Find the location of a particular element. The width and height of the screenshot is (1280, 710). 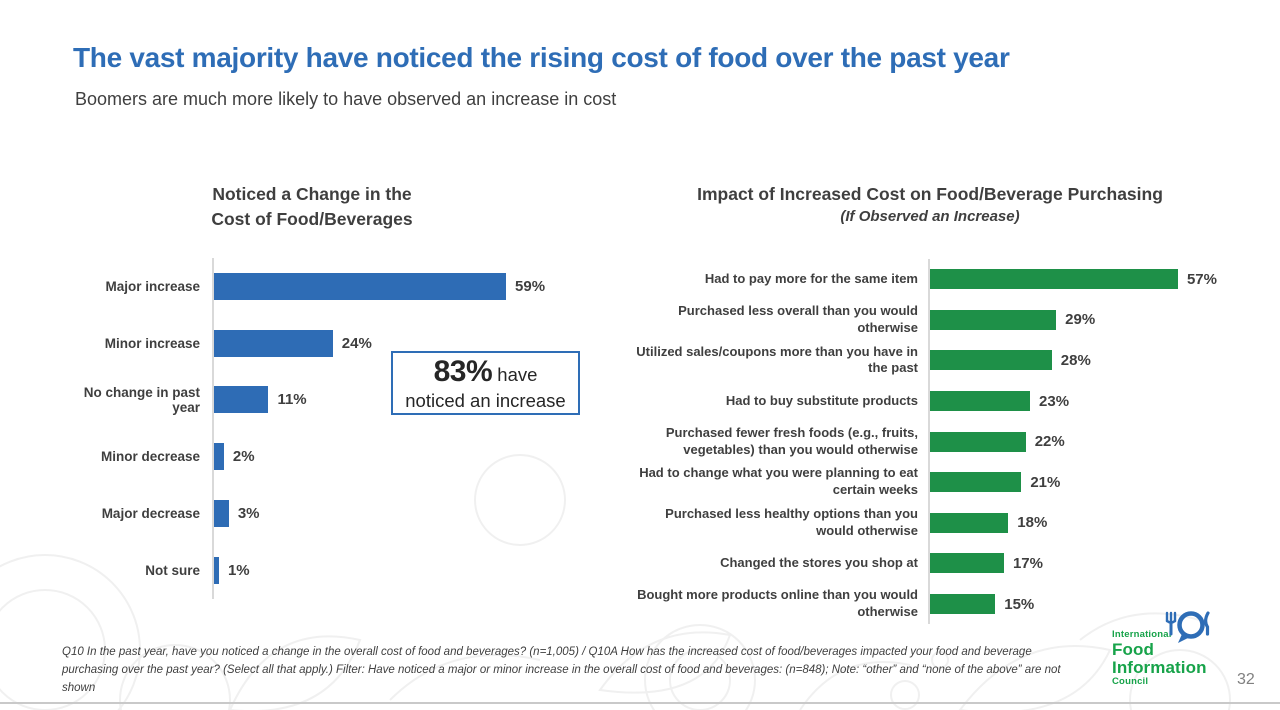

value-label: 23% is located at coordinates (1054, 401).